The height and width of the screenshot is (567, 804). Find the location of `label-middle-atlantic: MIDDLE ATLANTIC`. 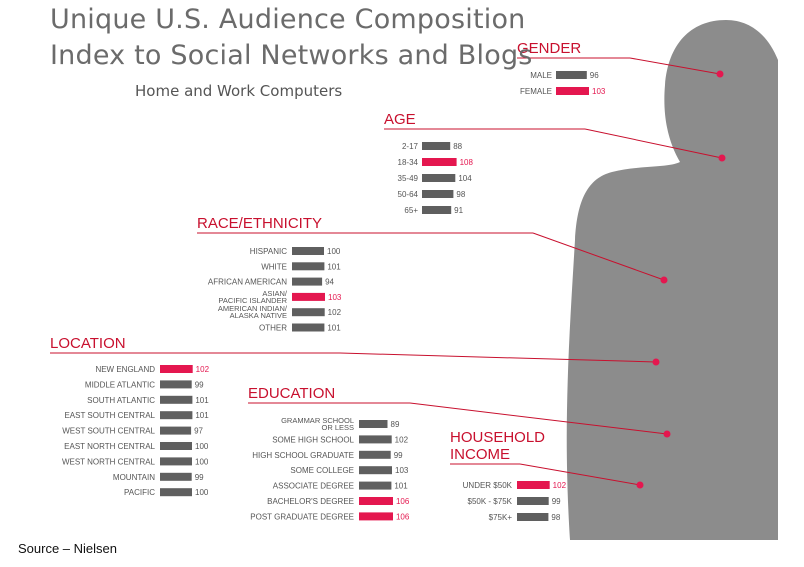

label-middle-atlantic: MIDDLE ATLANTIC is located at coordinates (120, 384).